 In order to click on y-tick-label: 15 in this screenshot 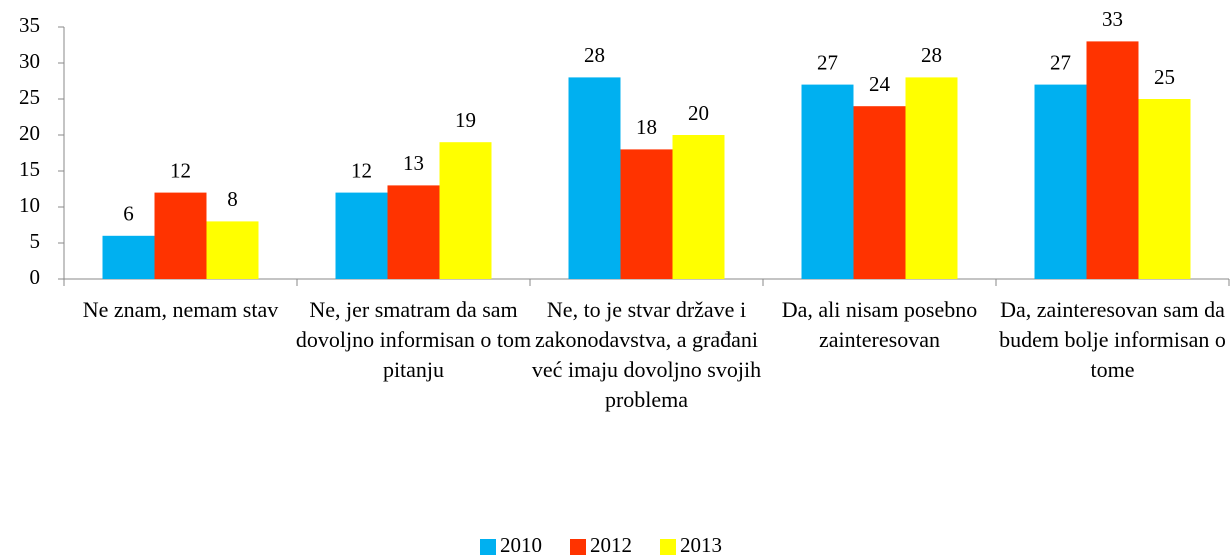, I will do `click(29, 169)`.